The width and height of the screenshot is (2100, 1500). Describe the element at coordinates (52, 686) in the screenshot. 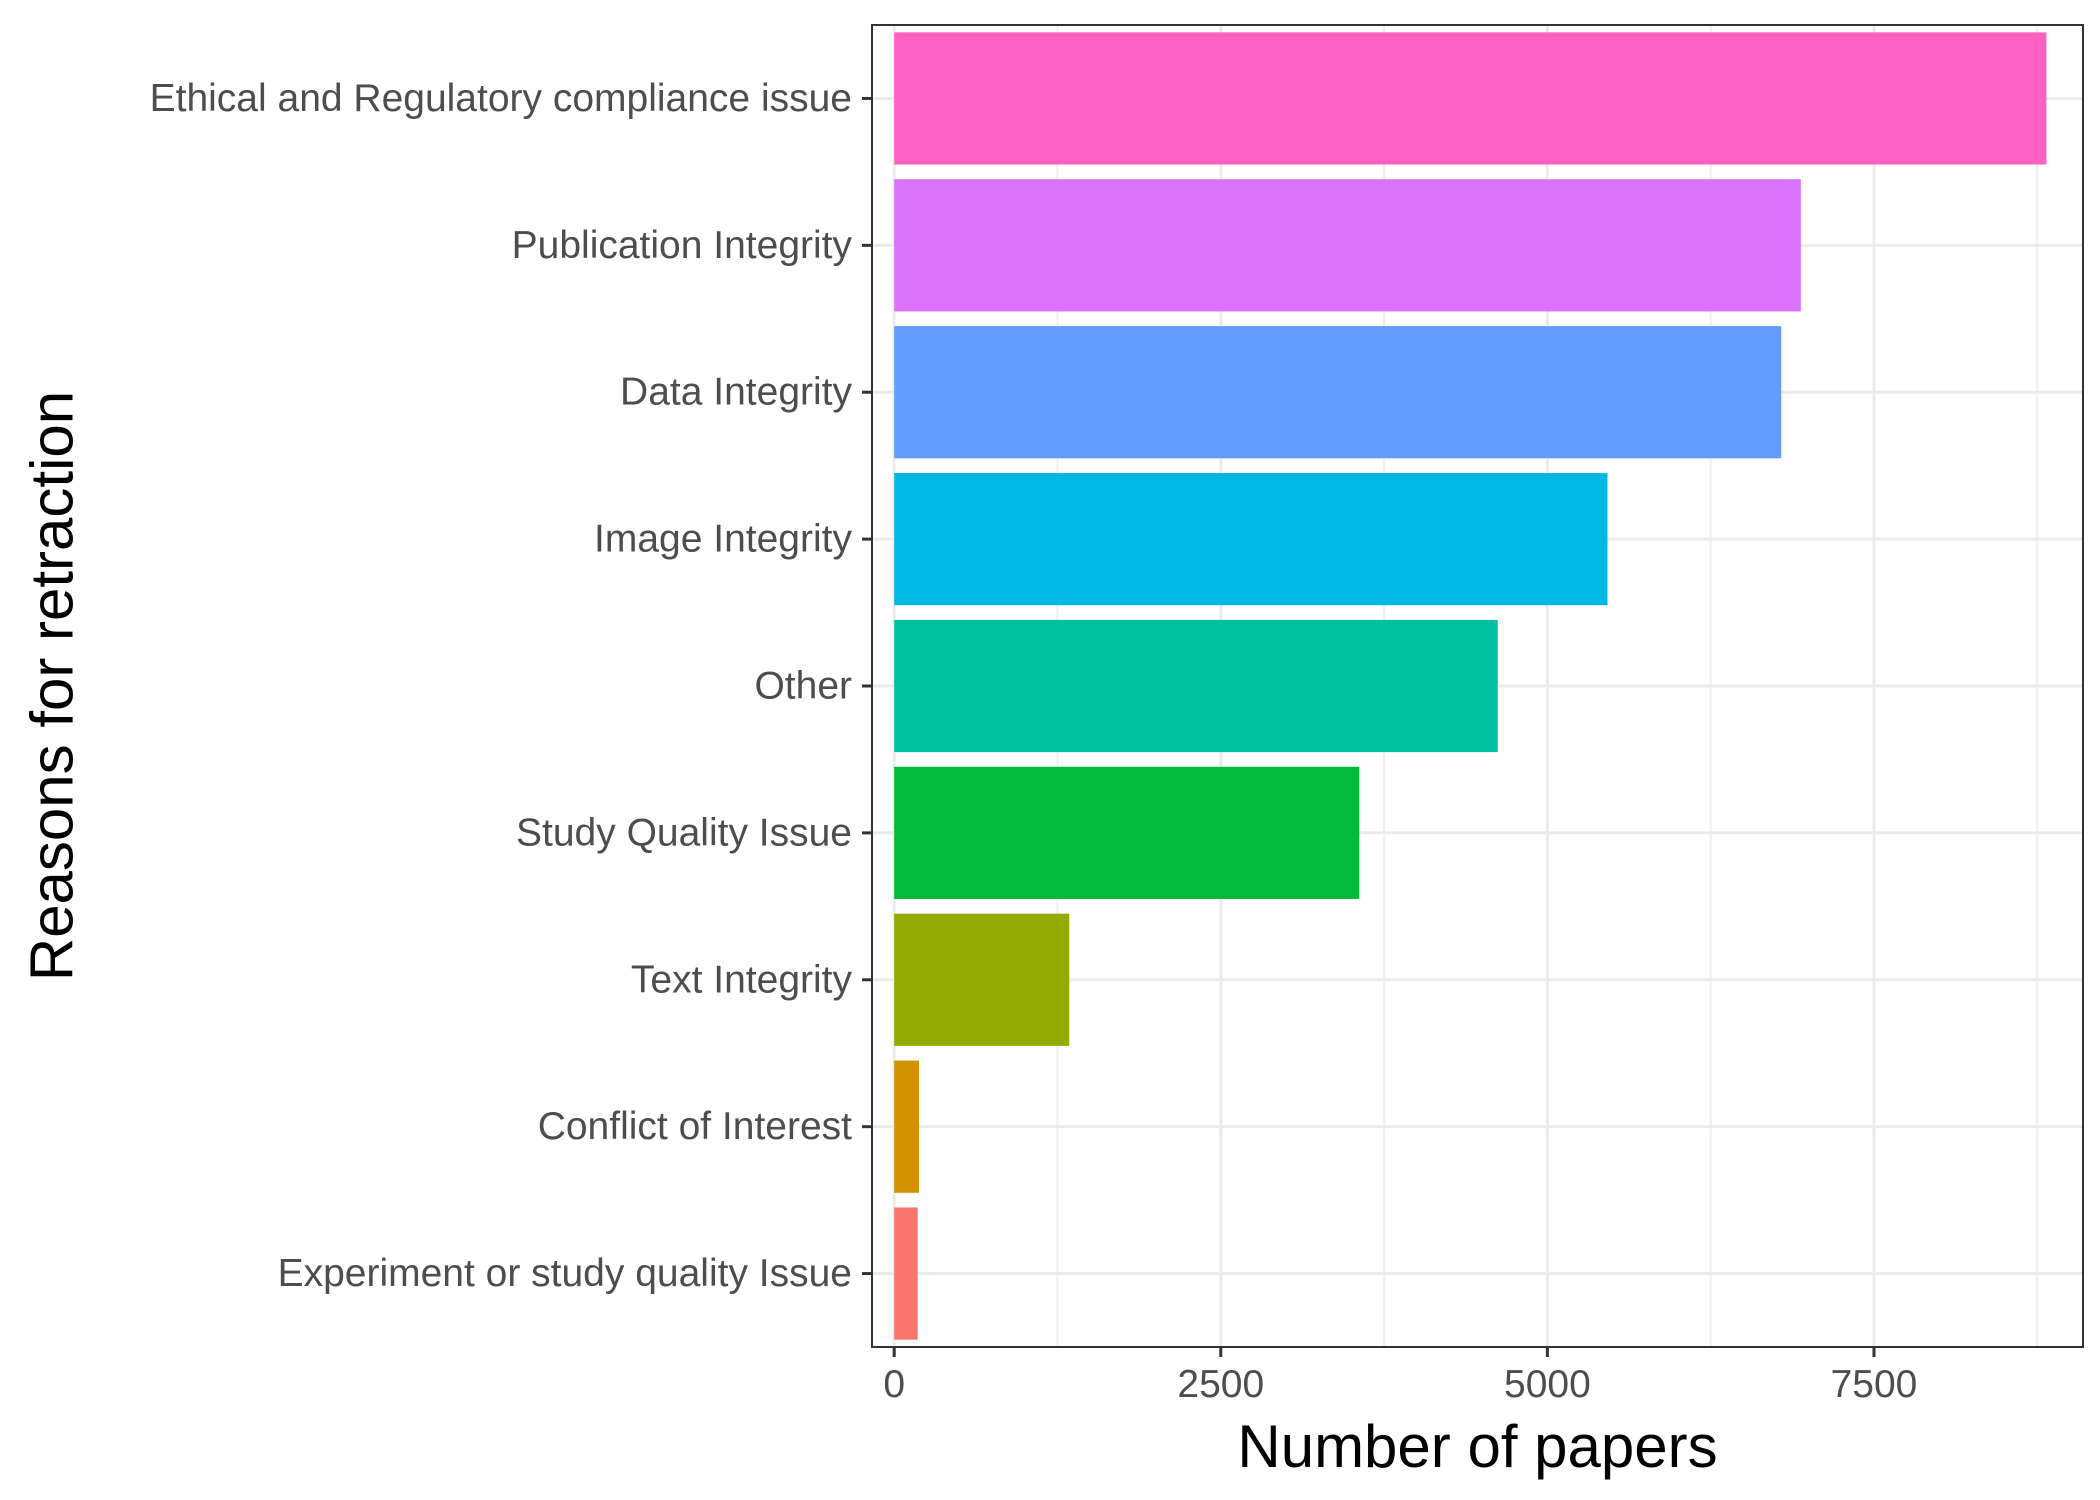

I see `y-axis-title: Reasons for retraction` at that location.